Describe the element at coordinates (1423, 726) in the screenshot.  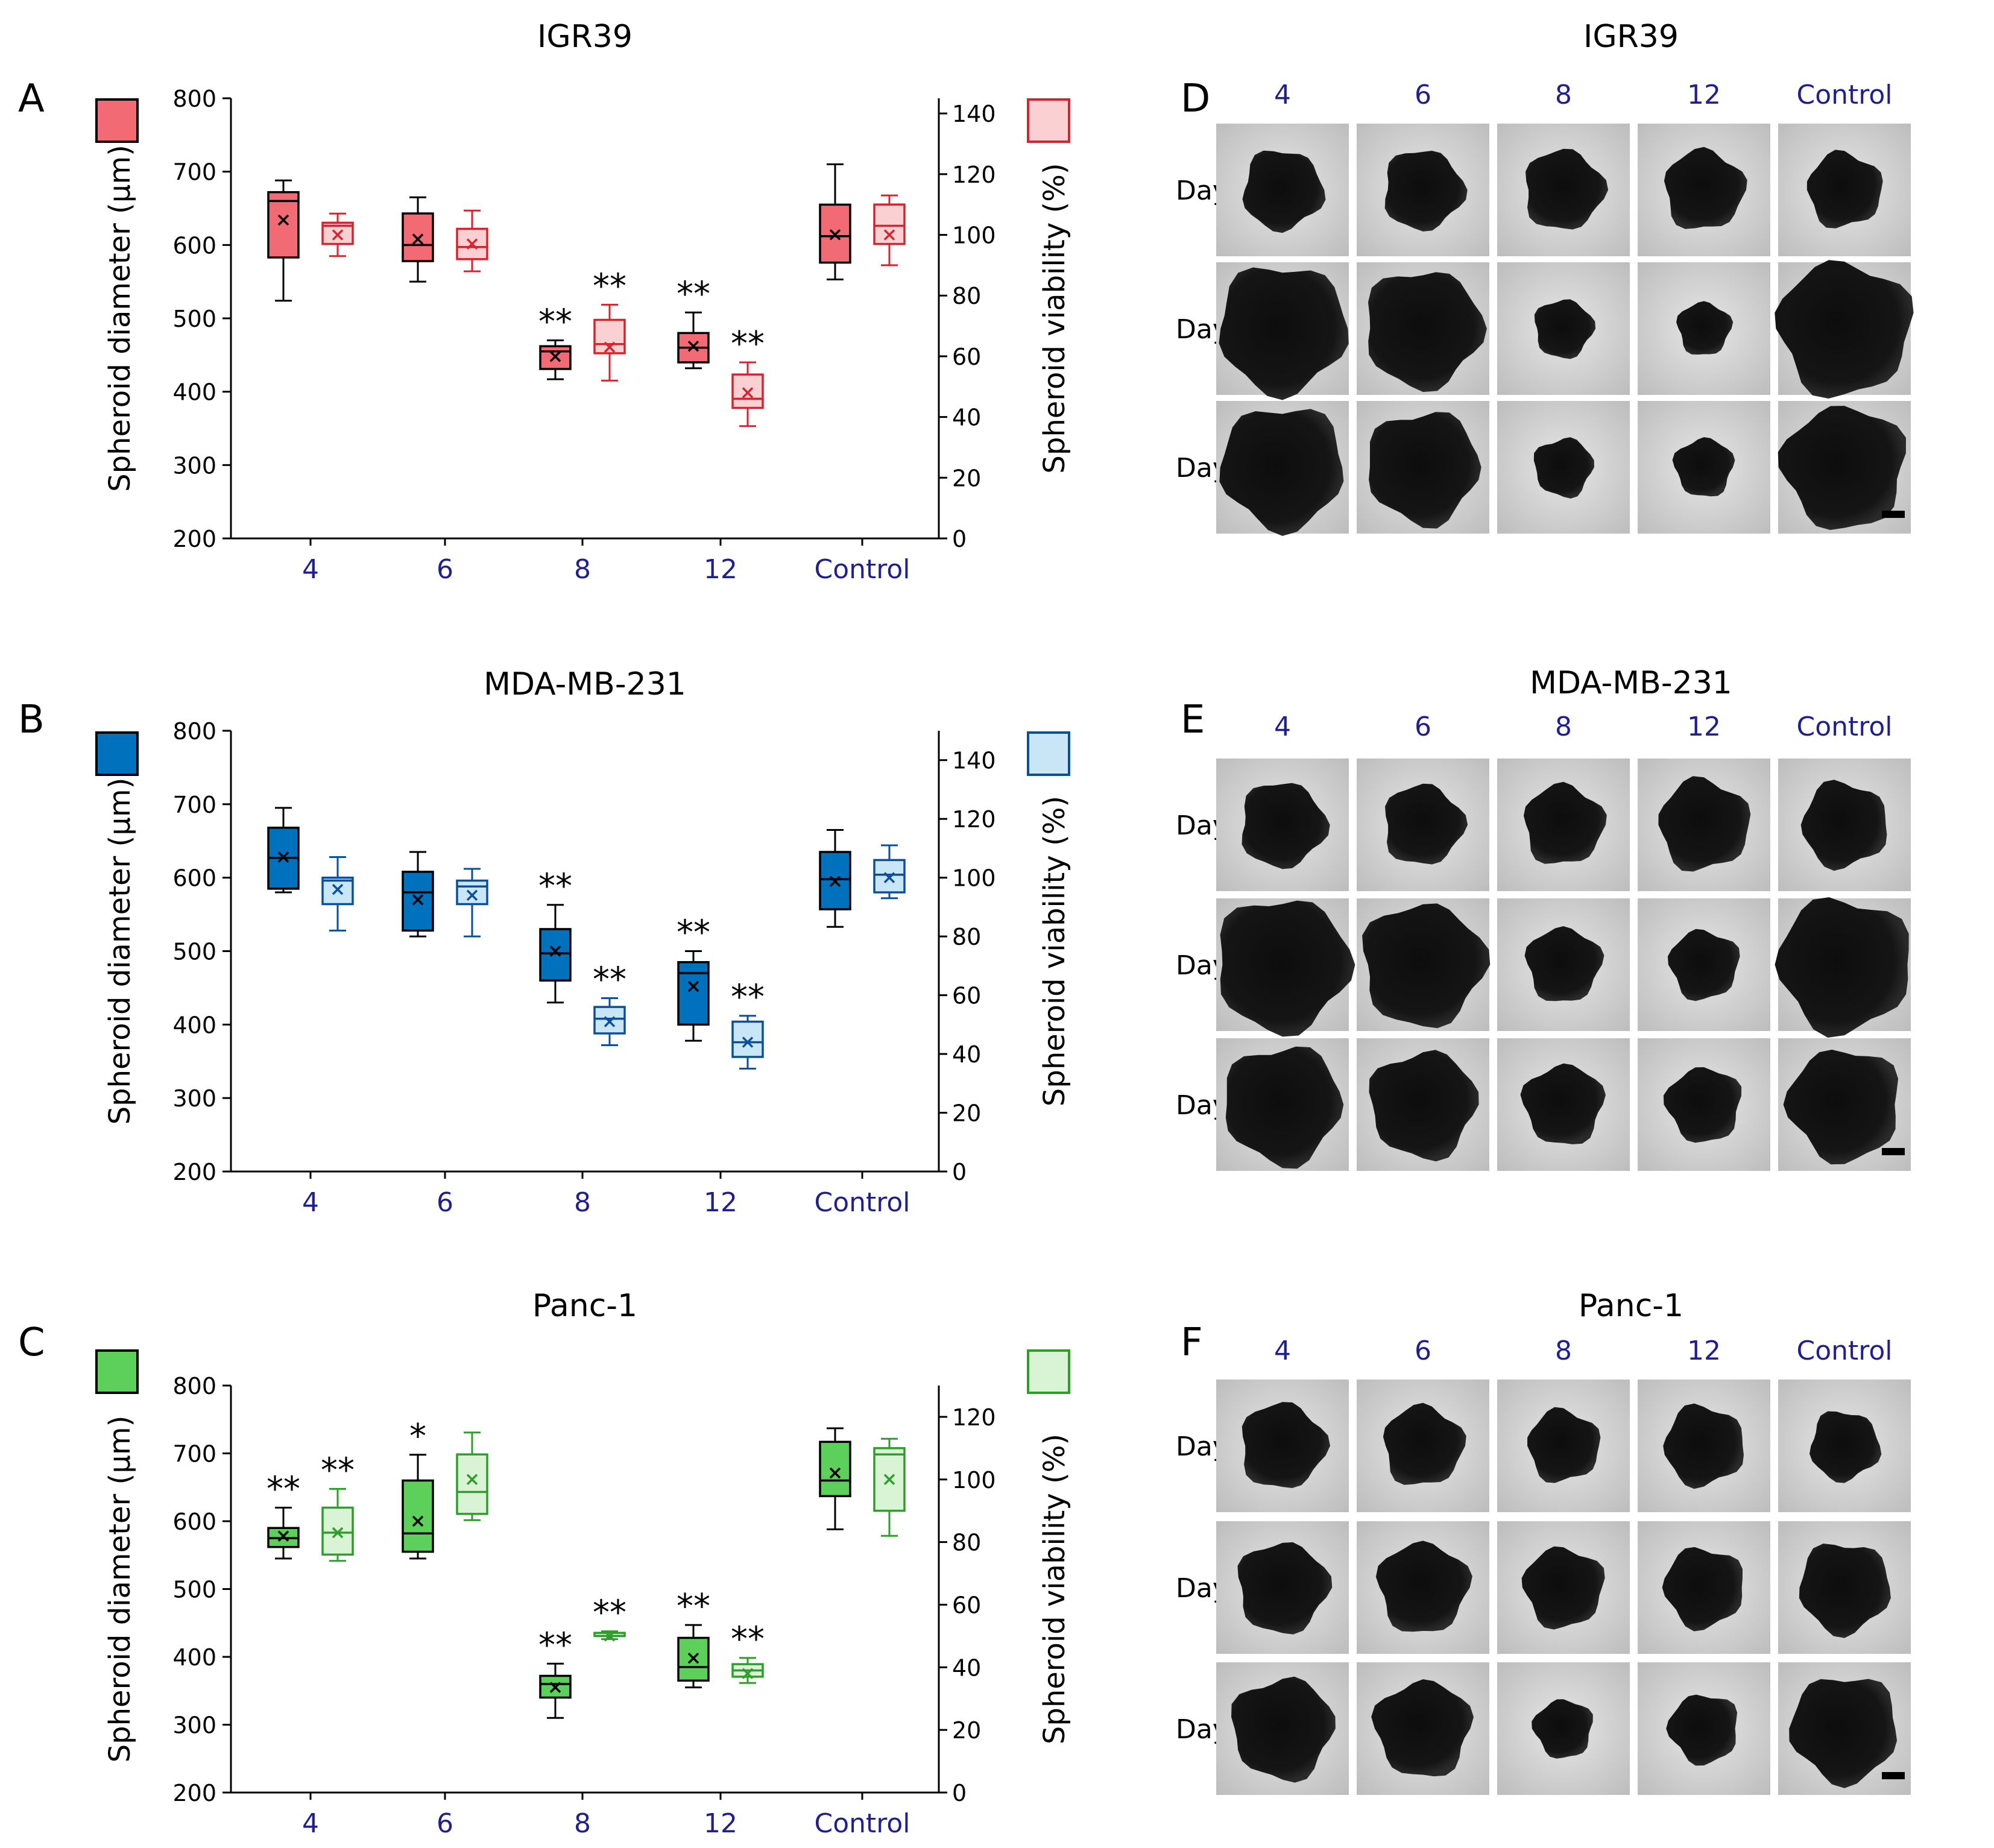
I see `micrograph-column-label: 6` at that location.